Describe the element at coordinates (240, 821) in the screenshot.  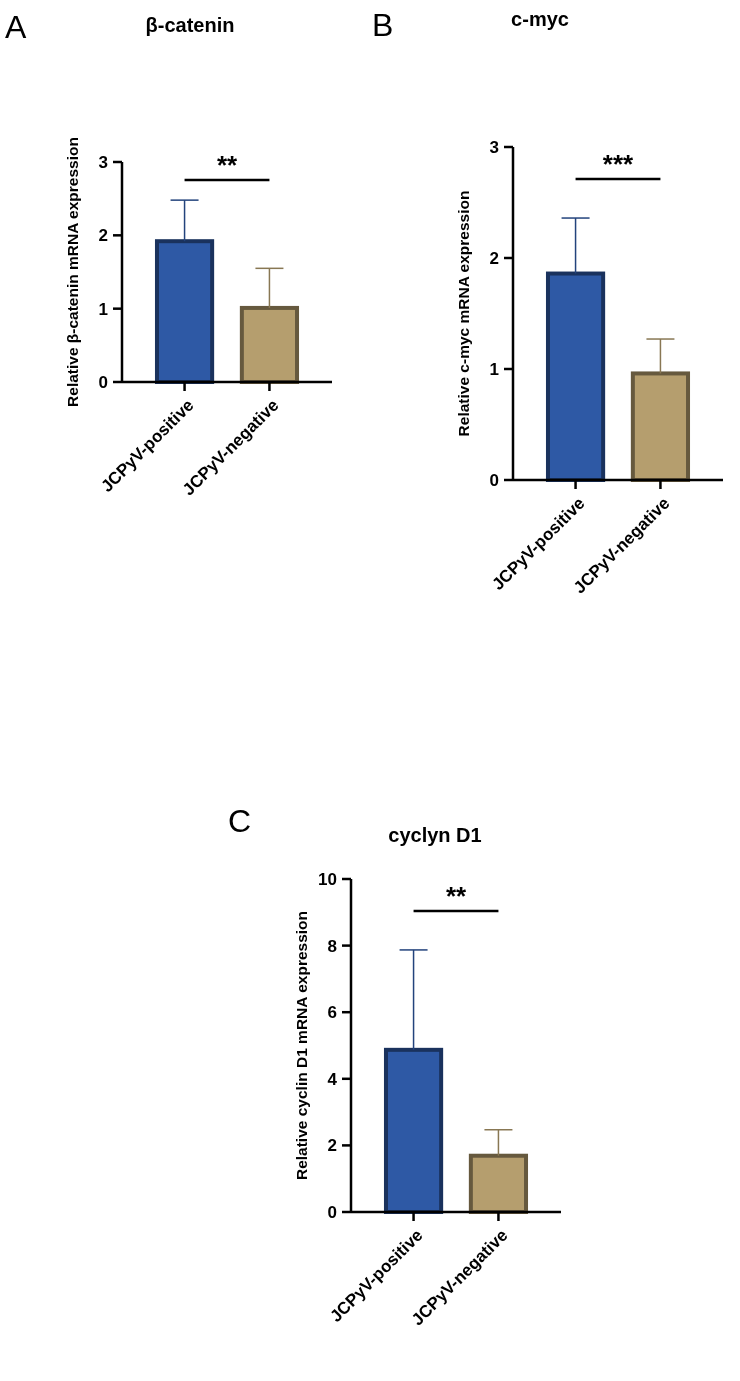
I see `text: C` at that location.